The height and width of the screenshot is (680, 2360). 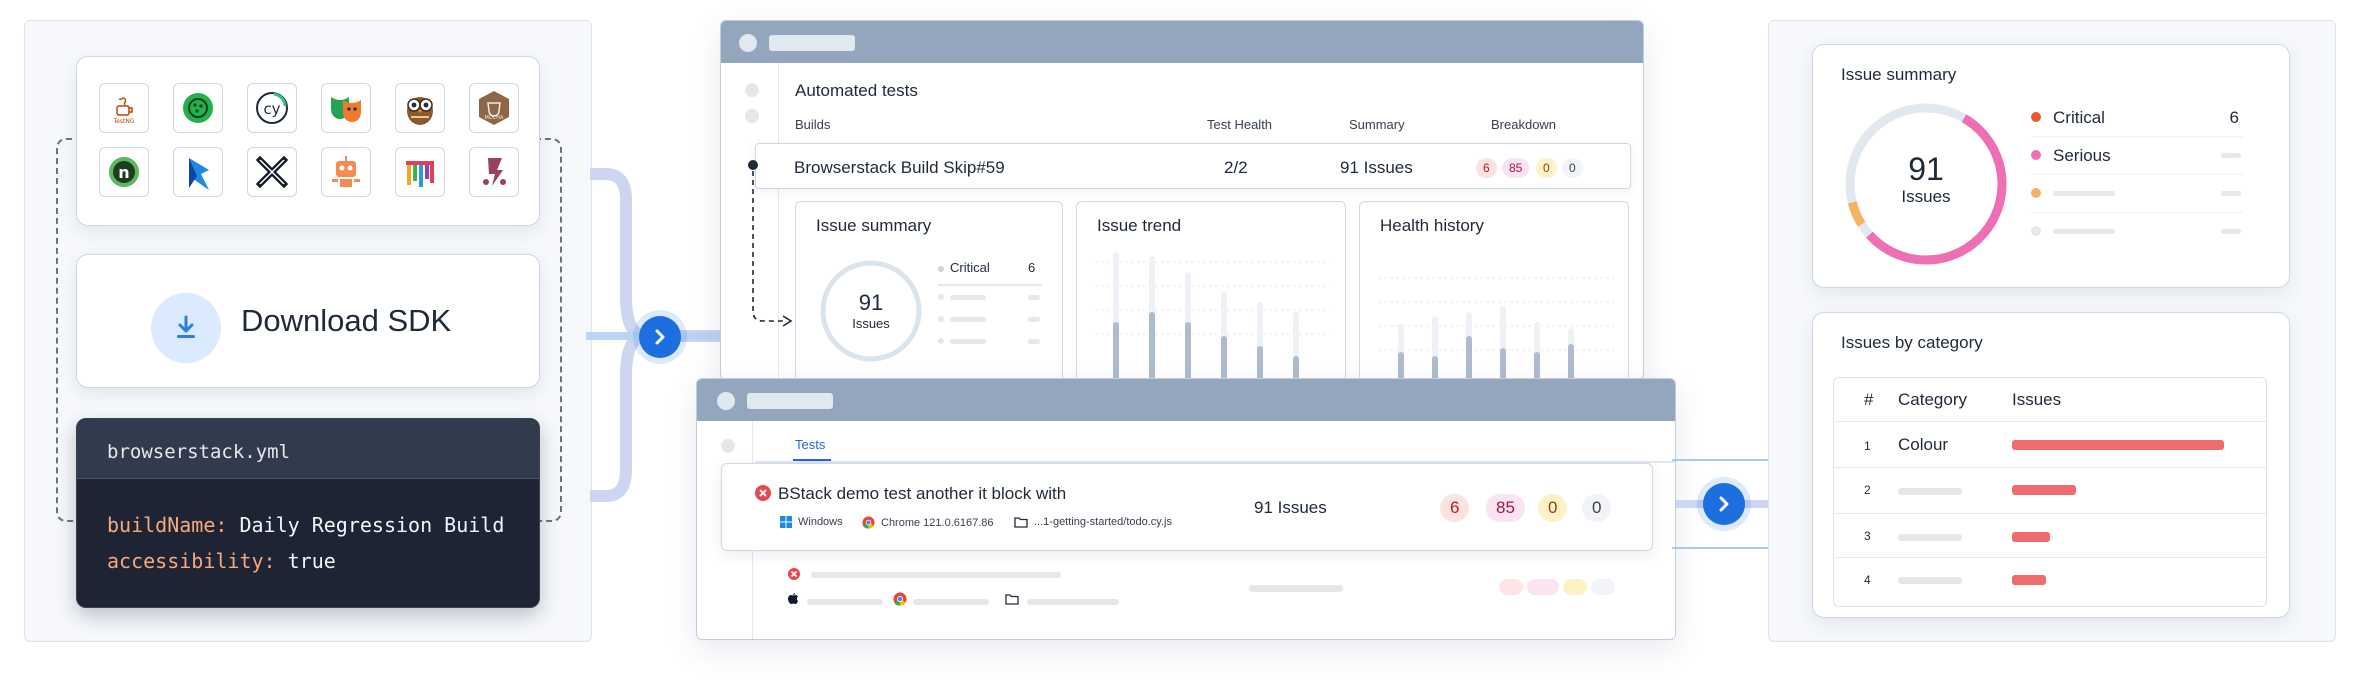 I want to click on jest-icon, so click(x=494, y=172).